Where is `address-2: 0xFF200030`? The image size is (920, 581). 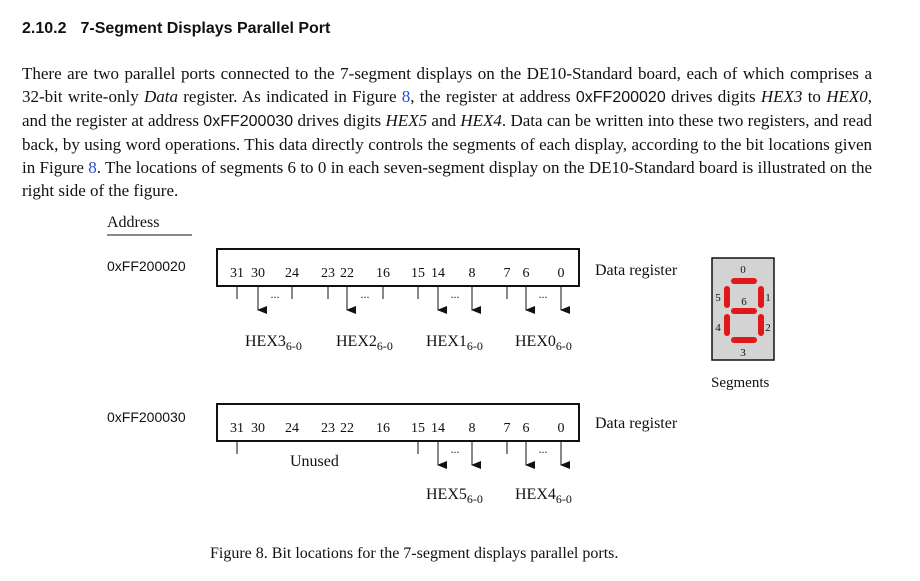
address-2: 0xFF200030 is located at coordinates (146, 417).